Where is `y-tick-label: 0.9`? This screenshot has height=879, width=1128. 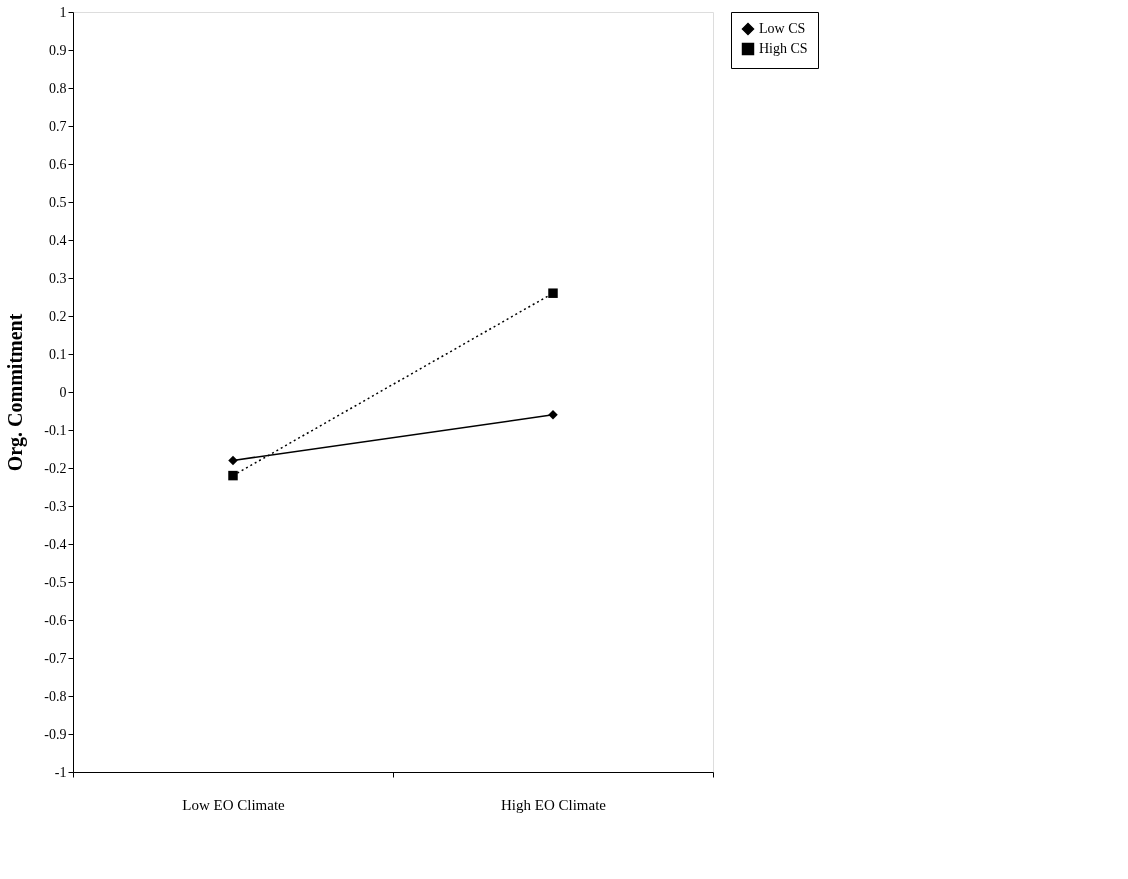
y-tick-label: 0.9 is located at coordinates (58, 50).